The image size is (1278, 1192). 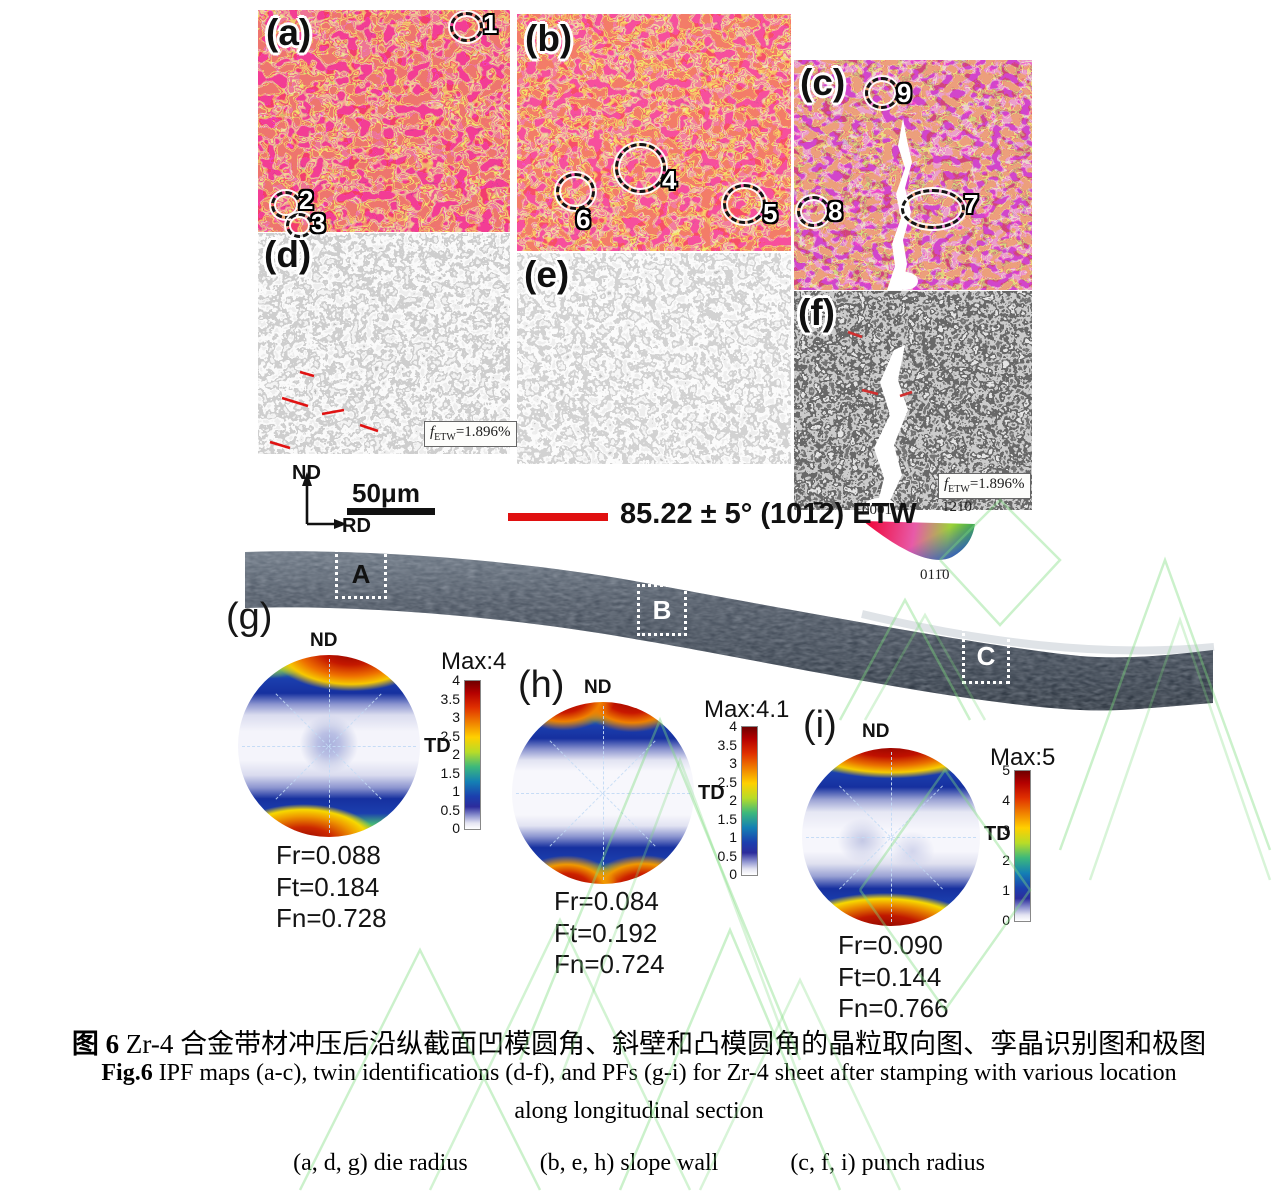 What do you see at coordinates (606, 901) in the screenshot?
I see `fr-value: Fr=0.084` at bounding box center [606, 901].